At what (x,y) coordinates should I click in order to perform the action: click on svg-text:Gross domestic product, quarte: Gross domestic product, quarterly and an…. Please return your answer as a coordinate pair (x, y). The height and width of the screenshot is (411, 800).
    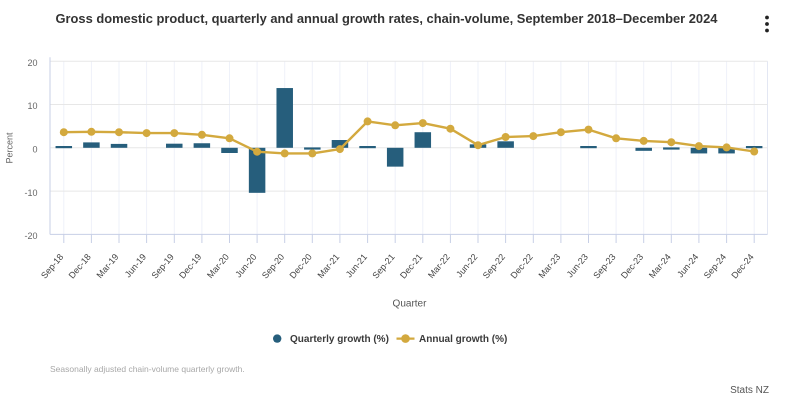
    Looking at the image, I should click on (387, 18).